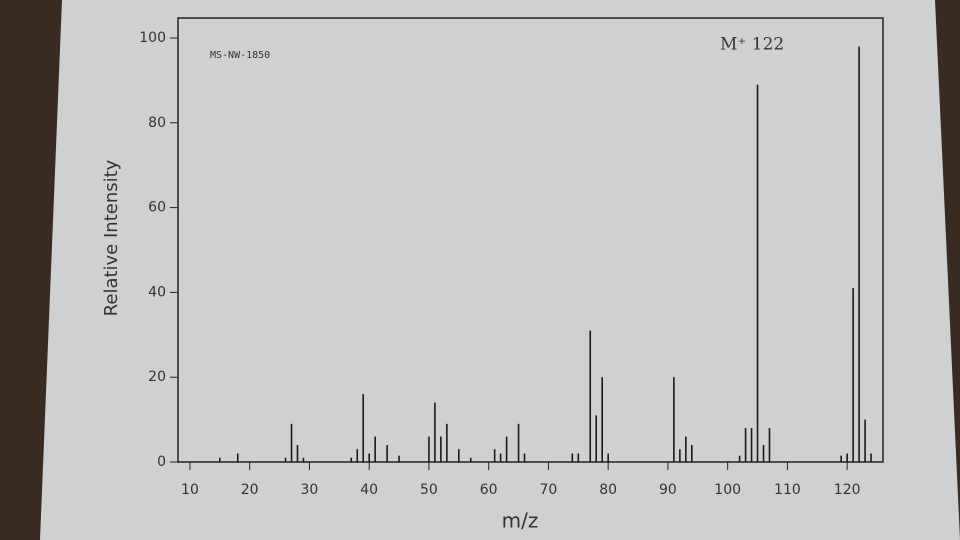 This screenshot has height=540, width=960. Describe the element at coordinates (727, 490) in the screenshot. I see `x-tick-label: 100` at that location.